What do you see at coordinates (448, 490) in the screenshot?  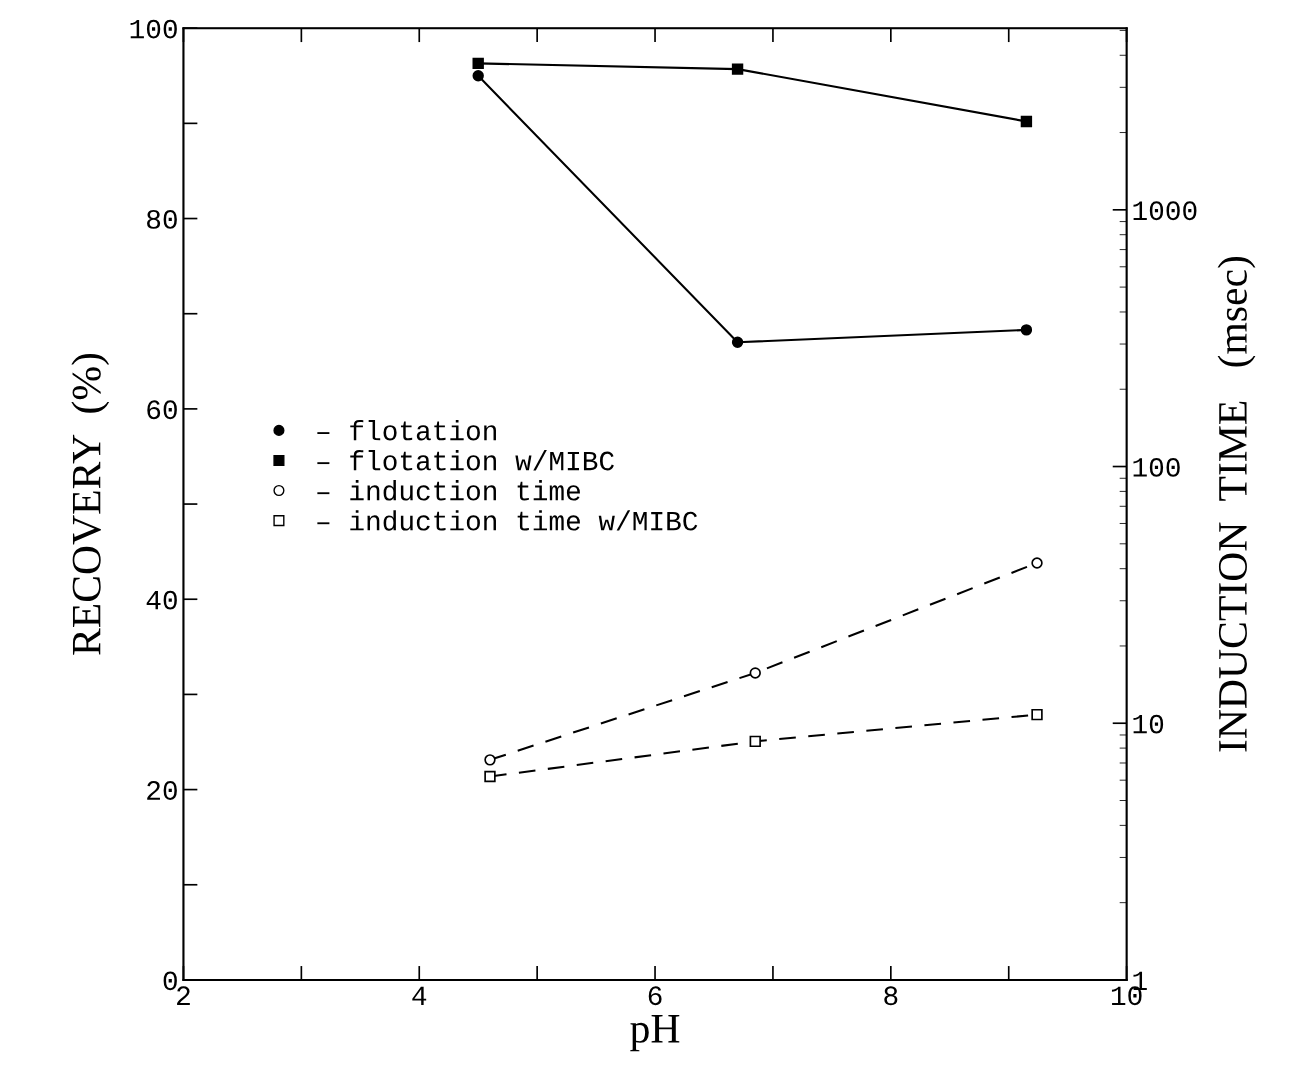 I see `legend-label: – induction time` at bounding box center [448, 490].